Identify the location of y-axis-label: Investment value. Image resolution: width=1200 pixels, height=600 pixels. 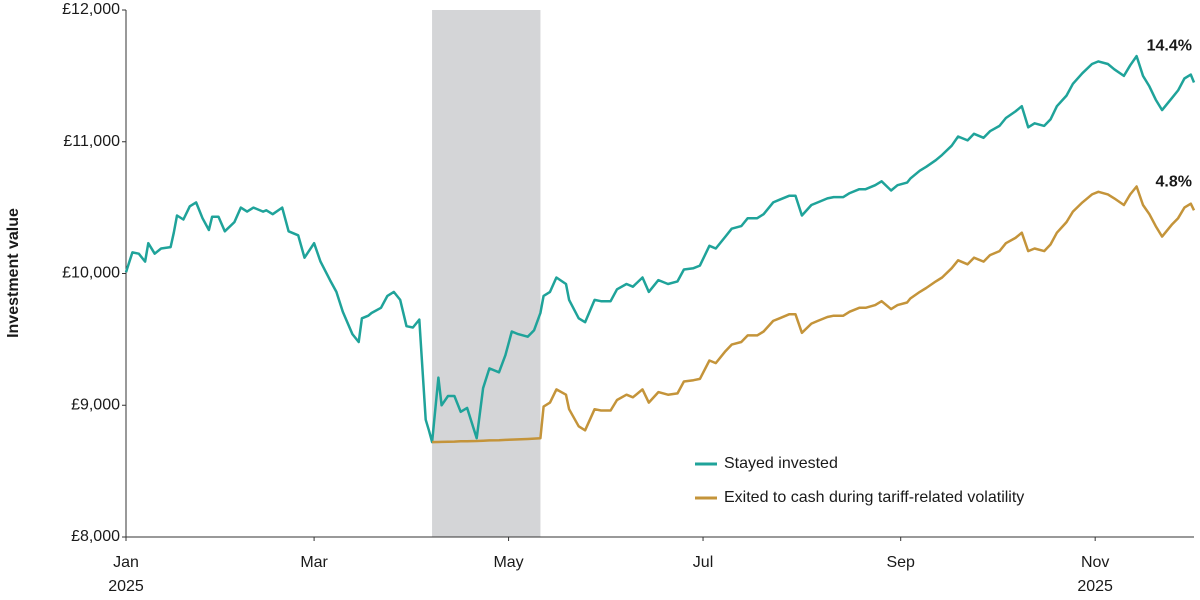
(13, 273).